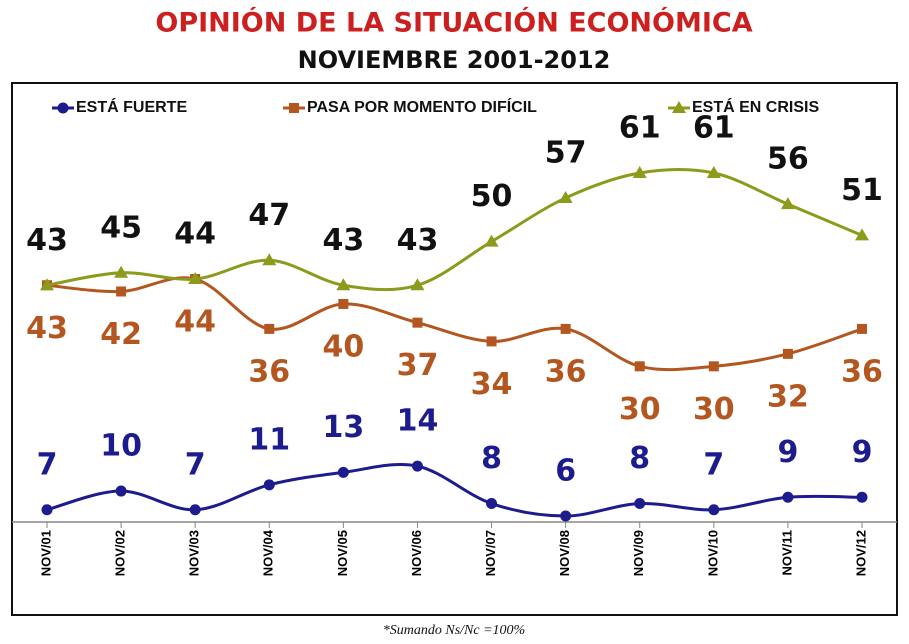 The image size is (909, 644). Describe the element at coordinates (453, 23) in the screenshot. I see `chart-title: OPINIÓN DE LA SITUACIÓN ECONÓMICA` at that location.